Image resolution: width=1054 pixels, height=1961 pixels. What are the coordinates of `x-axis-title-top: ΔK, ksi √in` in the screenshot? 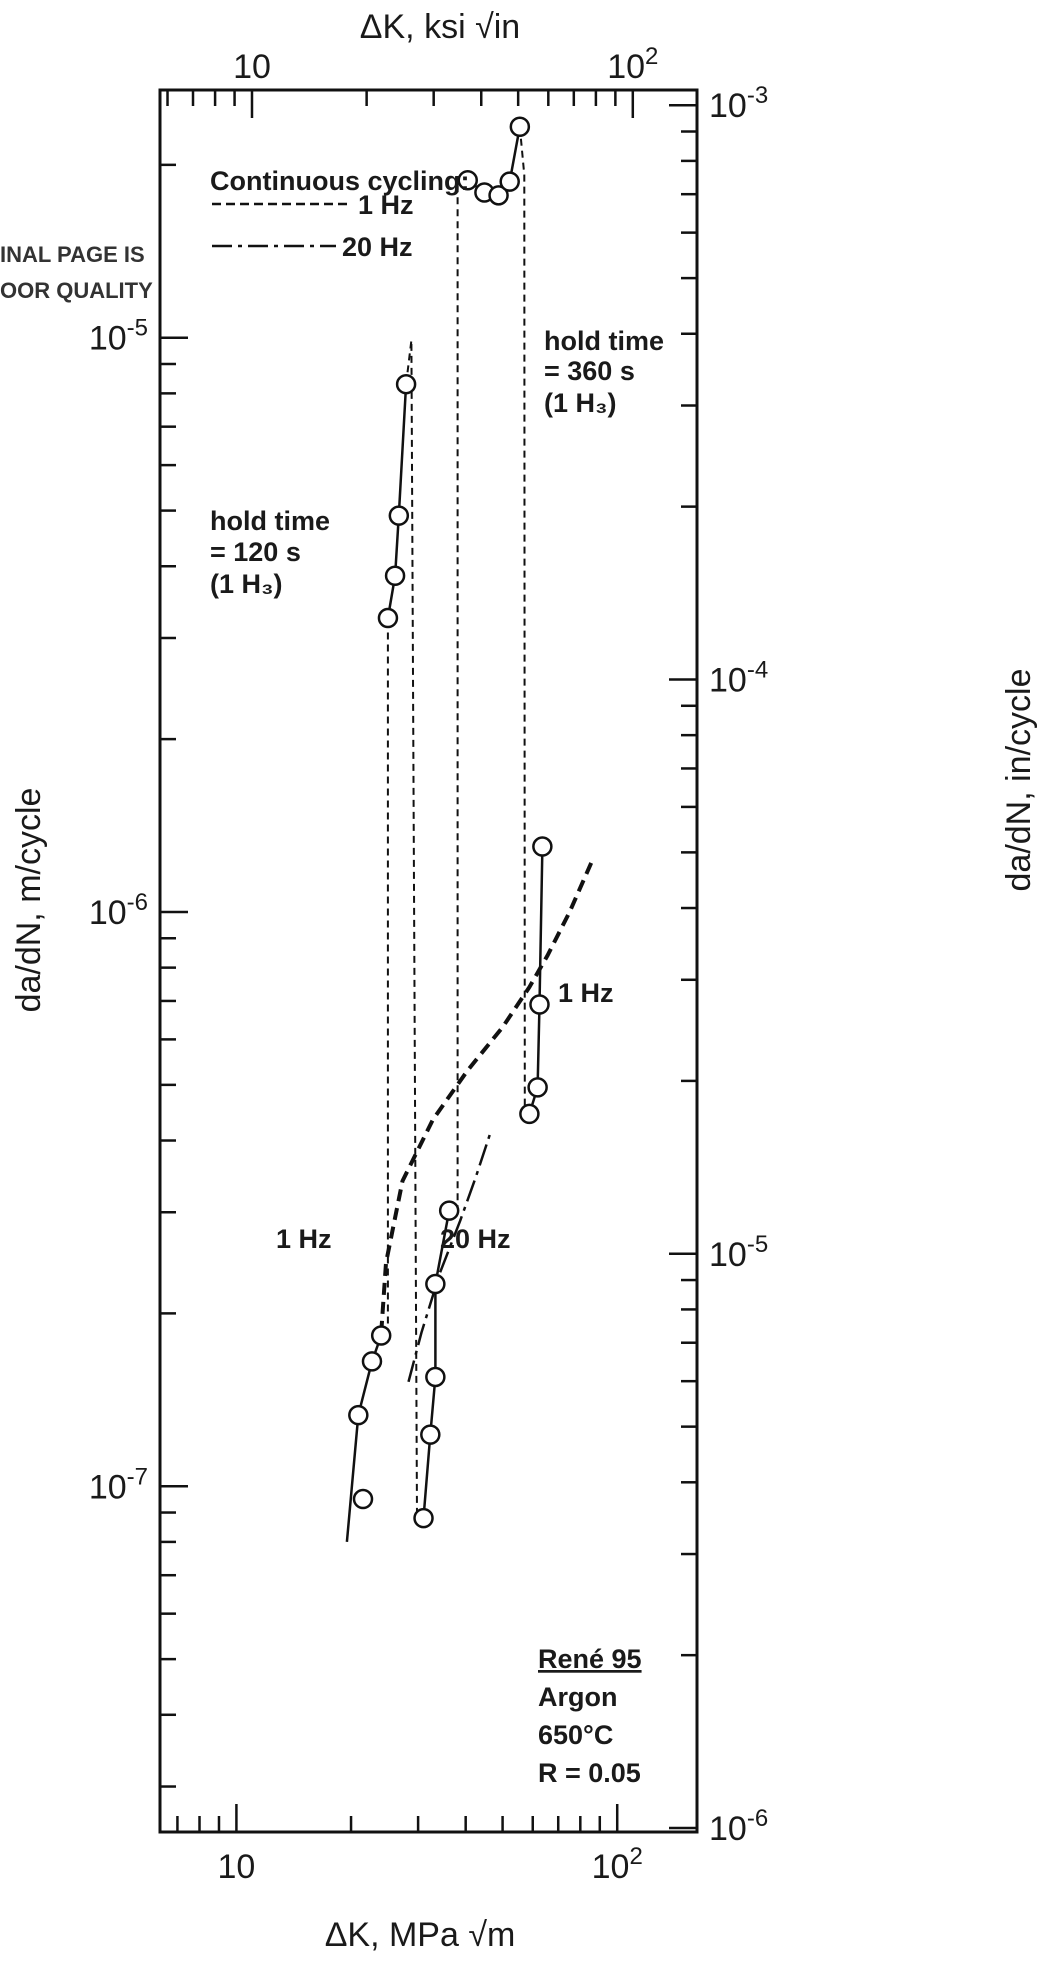 It's located at (440, 27).